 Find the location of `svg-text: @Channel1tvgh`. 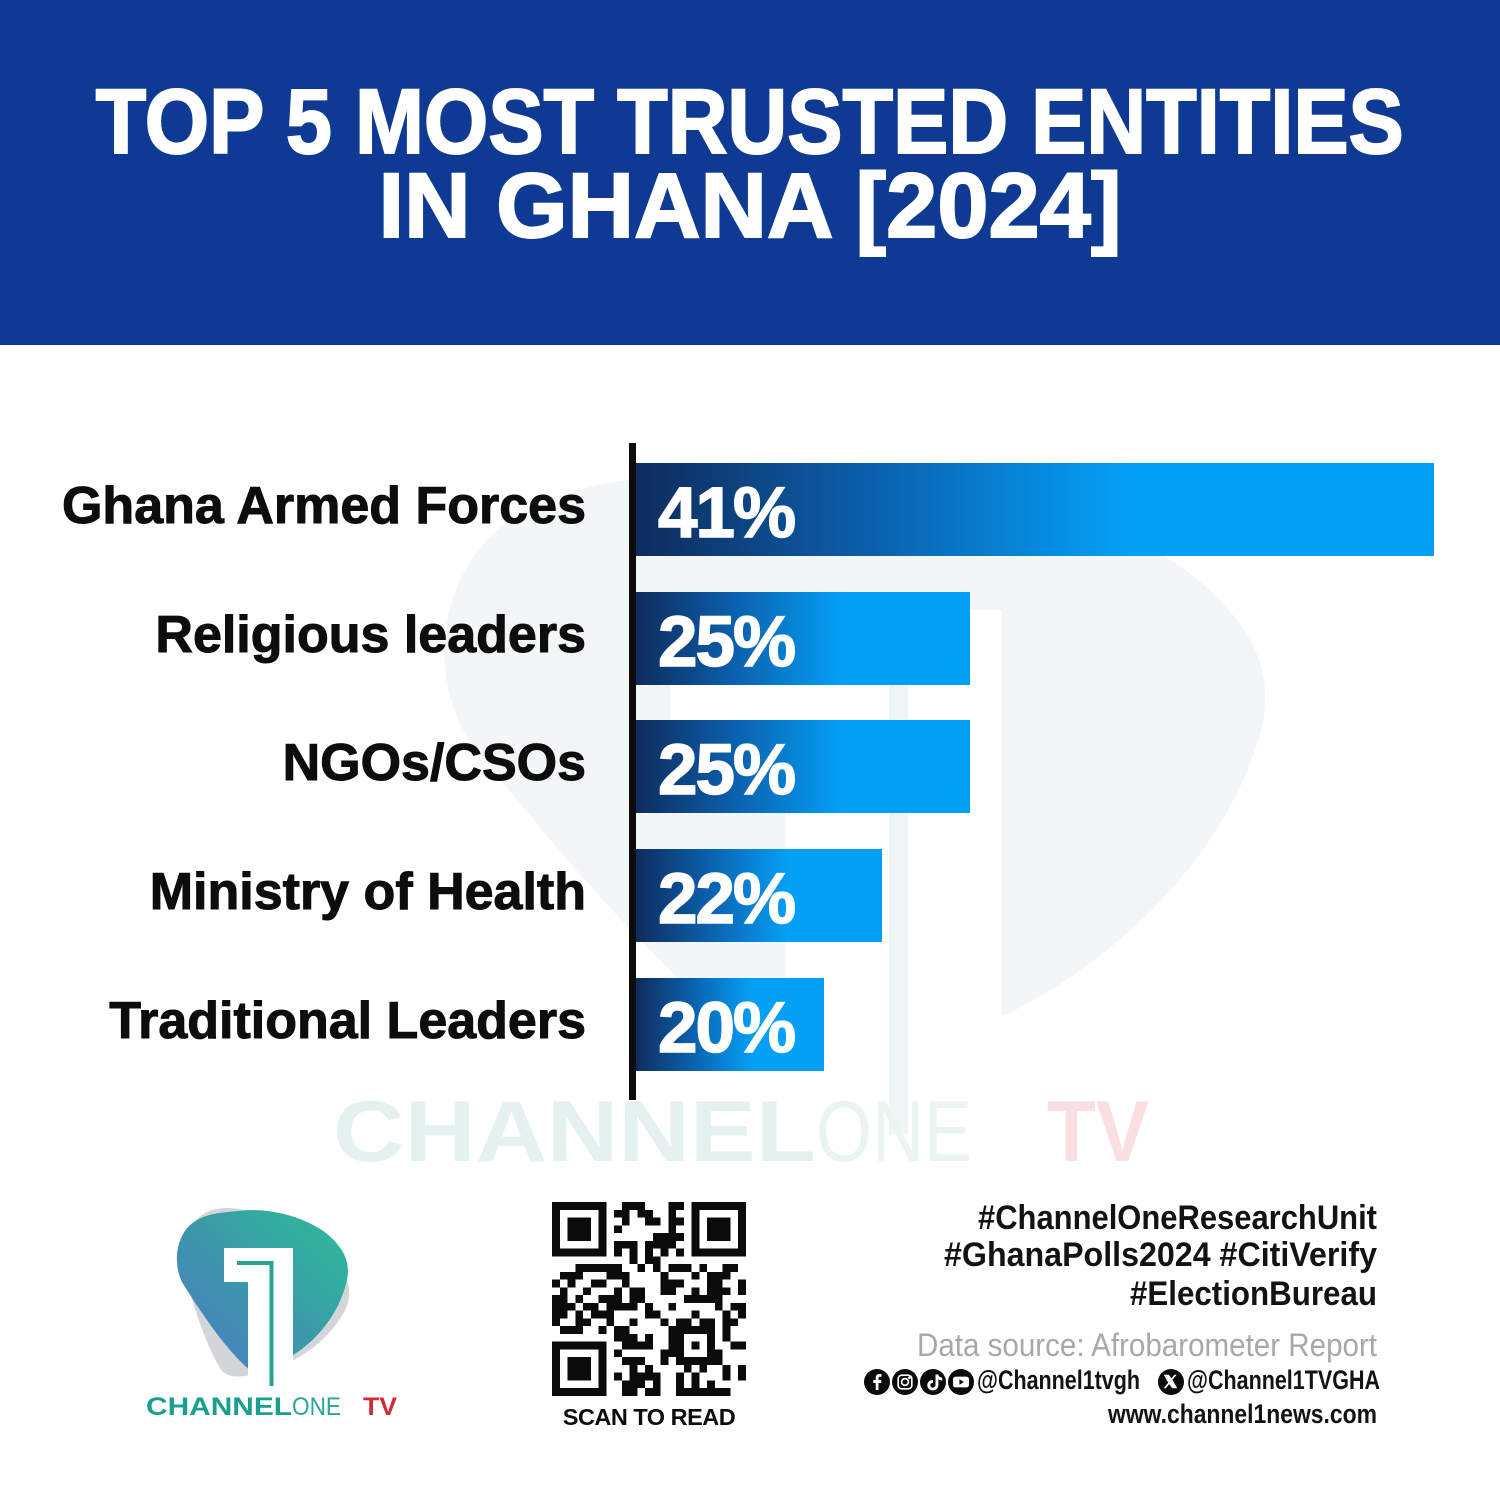

svg-text: @Channel1tvgh is located at coordinates (1058, 1380).